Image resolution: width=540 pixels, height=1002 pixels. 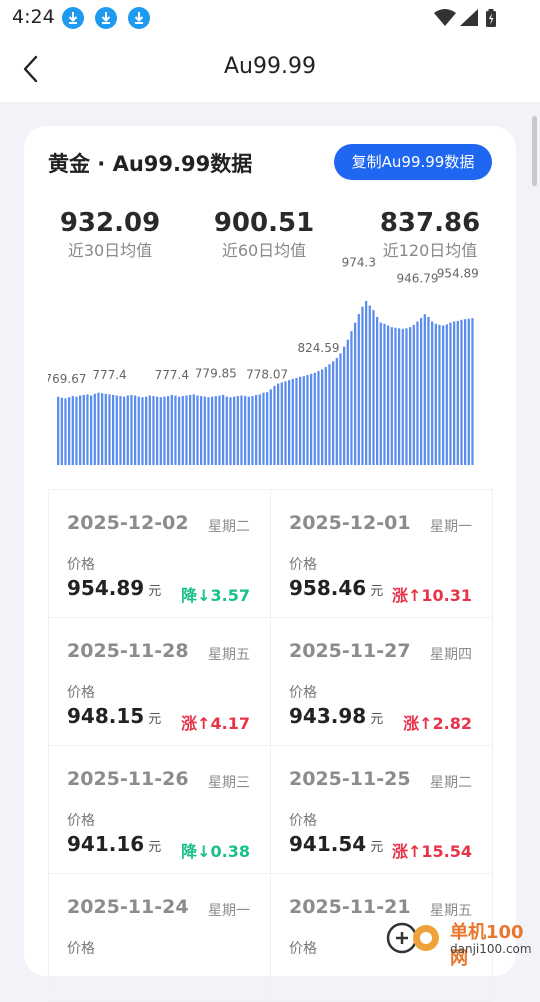 What do you see at coordinates (451, 527) in the screenshot?
I see `record-weekday: 星期一` at bounding box center [451, 527].